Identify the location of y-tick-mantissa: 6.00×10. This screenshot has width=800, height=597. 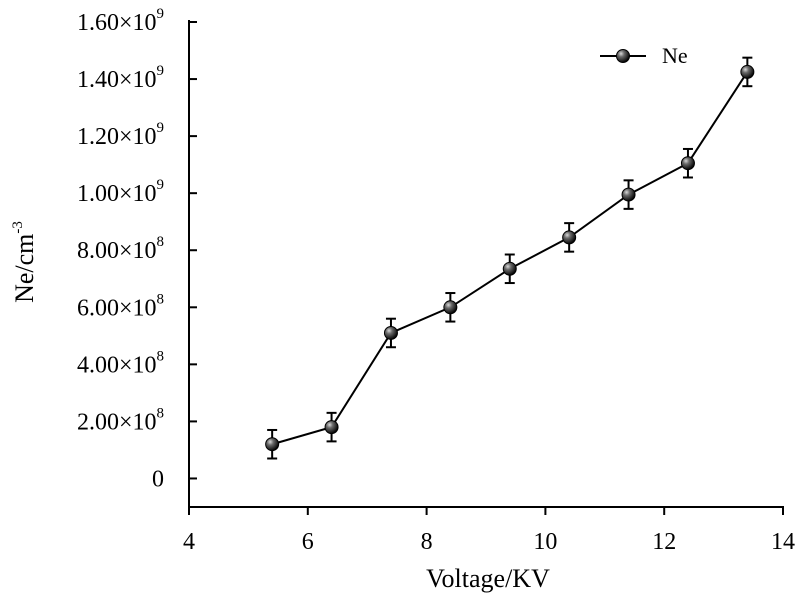
(117, 308).